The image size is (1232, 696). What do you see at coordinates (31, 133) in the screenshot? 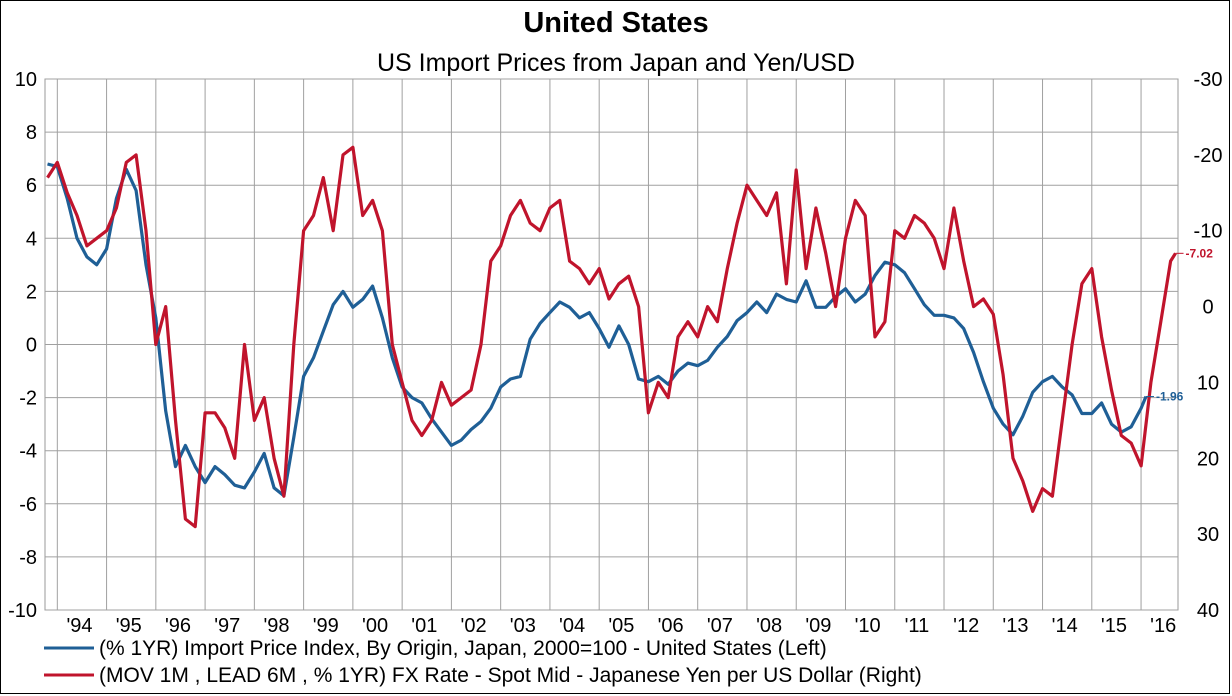
I see `left-tick-label: 8` at bounding box center [31, 133].